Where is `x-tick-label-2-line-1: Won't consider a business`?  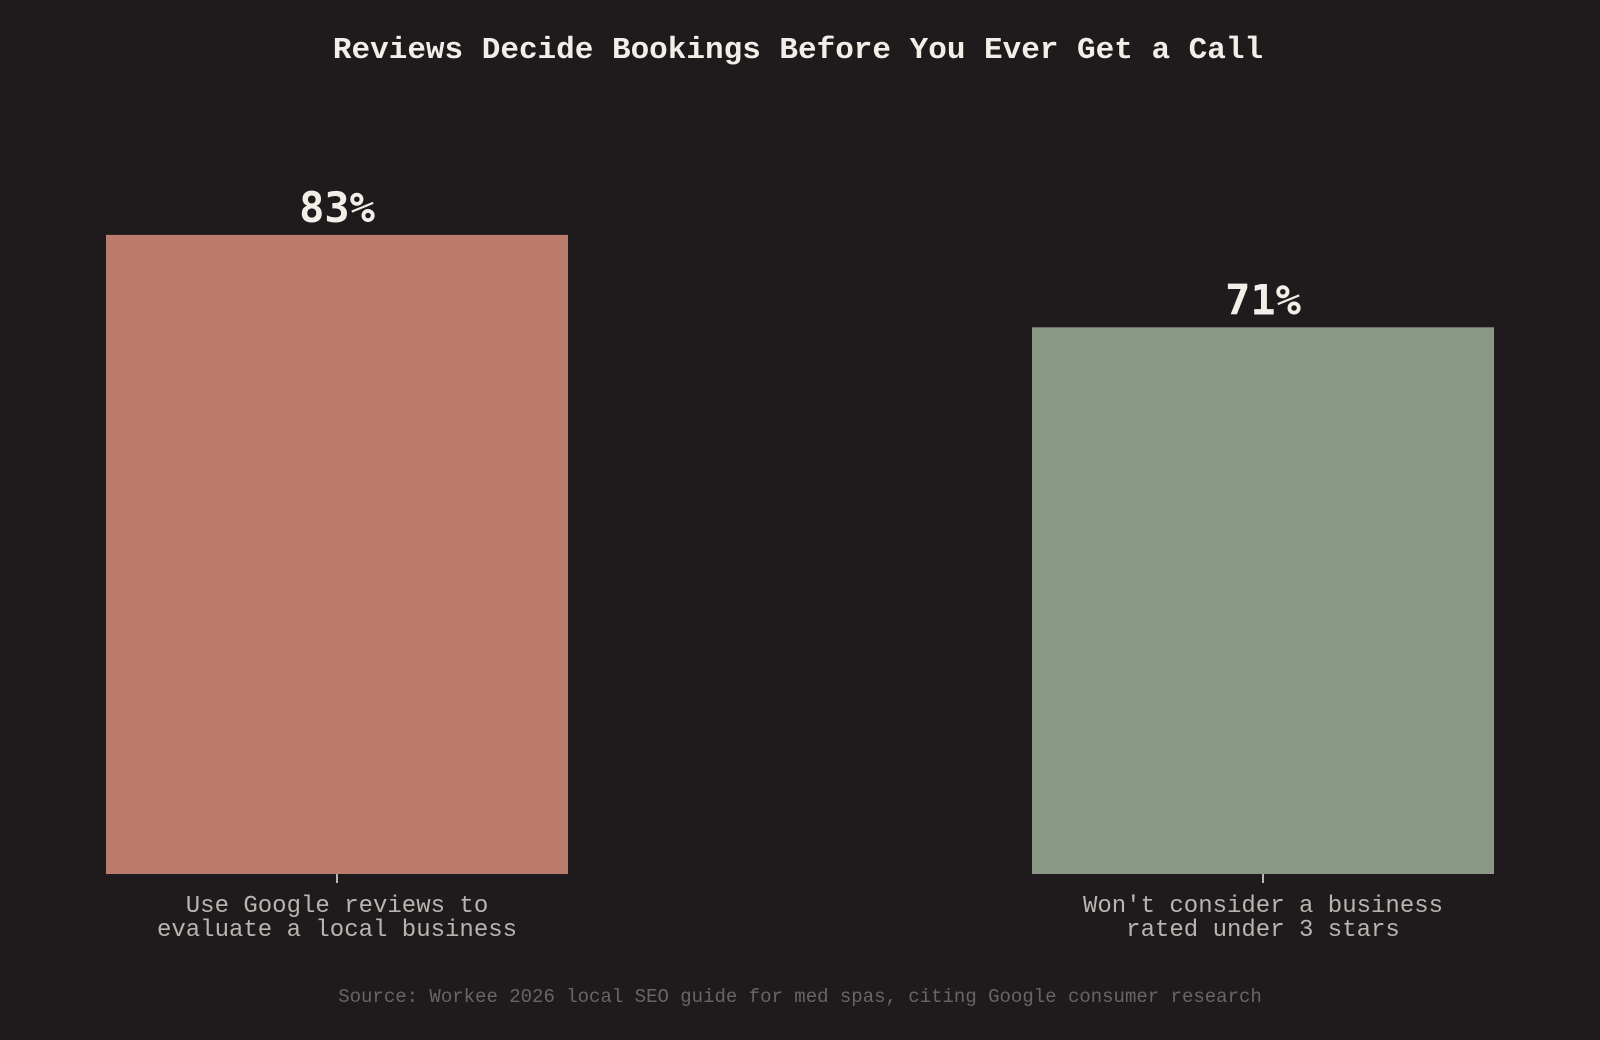
x-tick-label-2-line-1: Won't consider a business is located at coordinates (1263, 906).